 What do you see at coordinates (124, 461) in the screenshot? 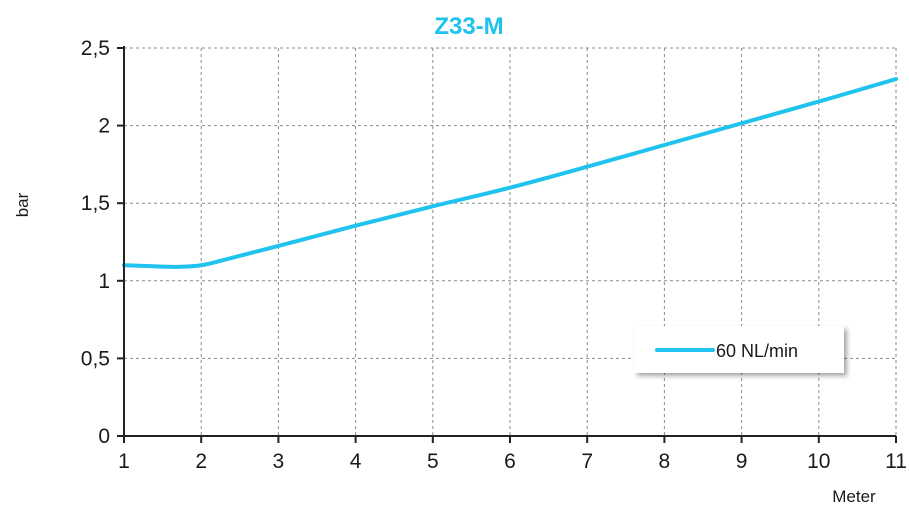
I see `x-tick-label: 1` at bounding box center [124, 461].